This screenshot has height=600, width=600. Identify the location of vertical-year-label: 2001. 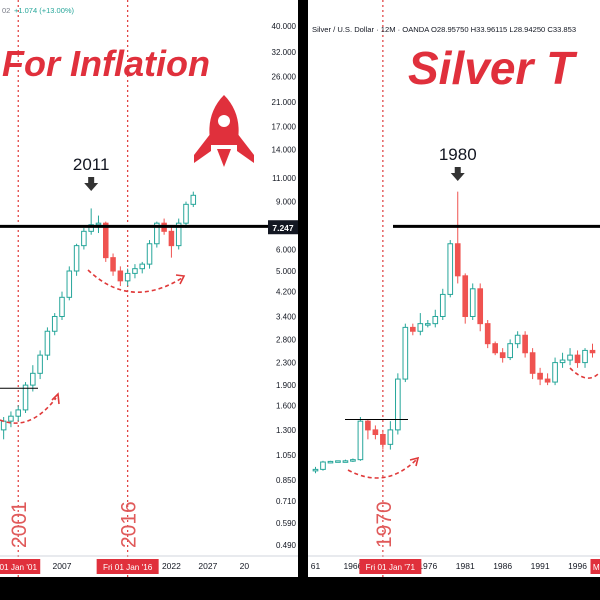
(19, 524).